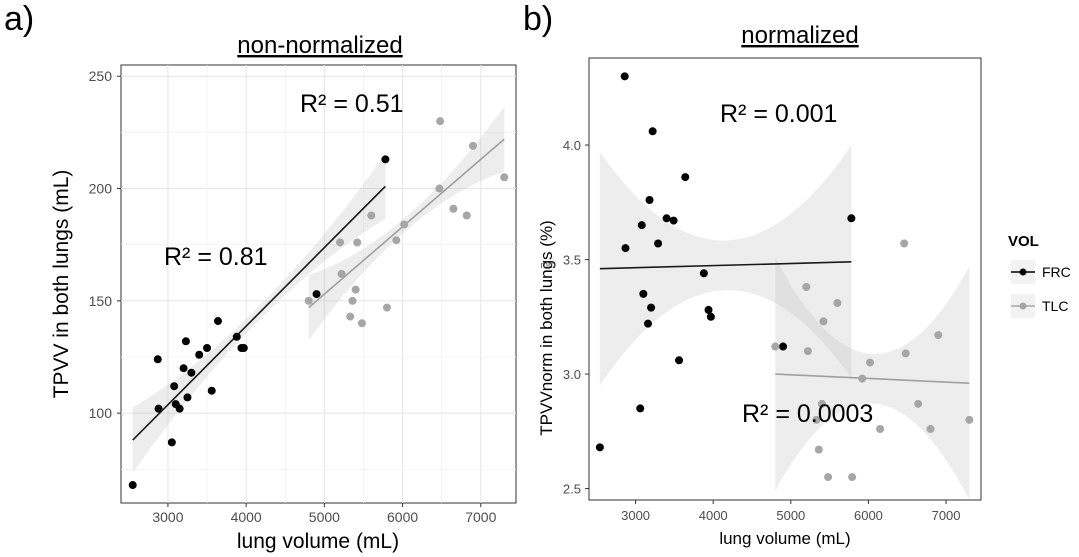 The height and width of the screenshot is (557, 1079). What do you see at coordinates (61, 284) in the screenshot?
I see `panel-a-y-axis-title: TPVV in both lungs (mL)` at bounding box center [61, 284].